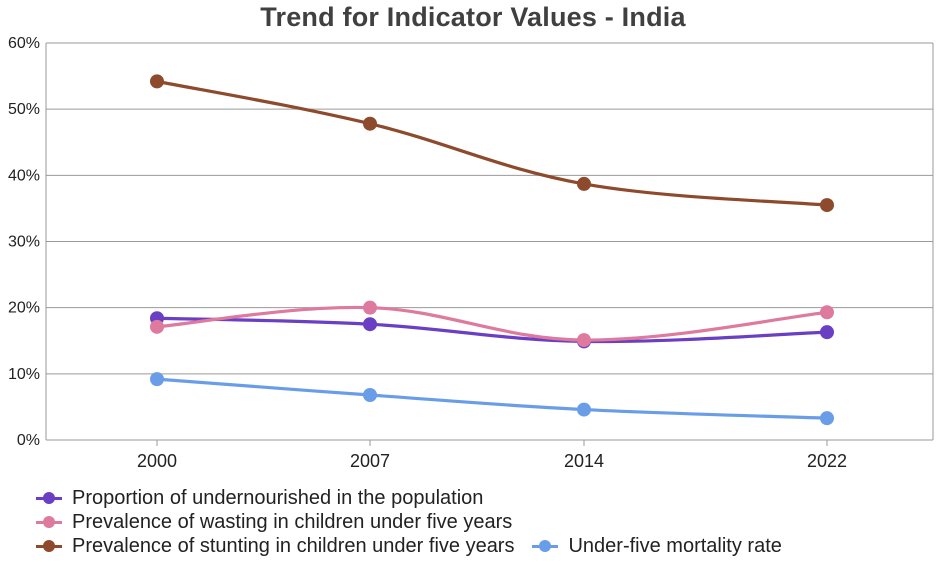 The image size is (946, 562). I want to click on y-tick-label: 30%, so click(24, 242).